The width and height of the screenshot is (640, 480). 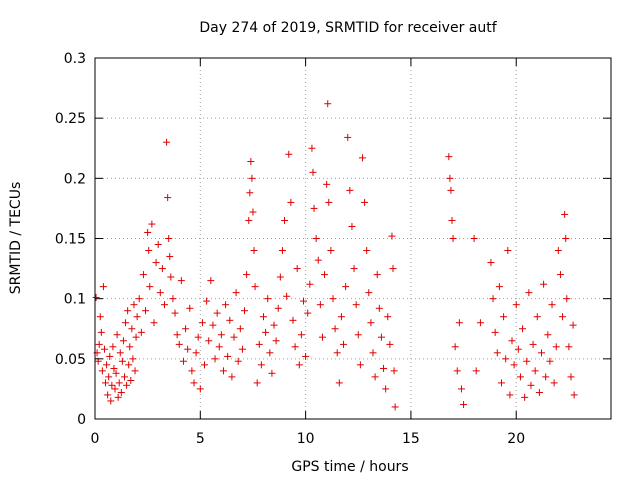 What do you see at coordinates (75, 59) in the screenshot?
I see `y-tick-label: 0.3` at bounding box center [75, 59].